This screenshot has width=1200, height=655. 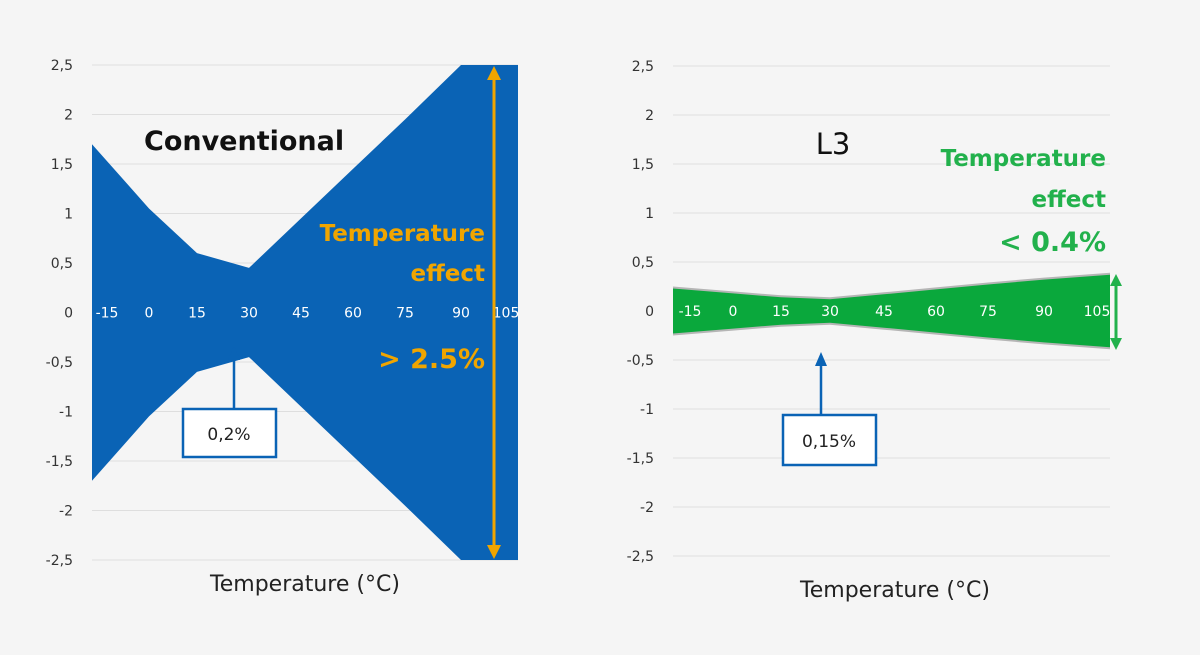 What do you see at coordinates (431, 359) in the screenshot?
I see `effect-value: > 2.5%` at bounding box center [431, 359].